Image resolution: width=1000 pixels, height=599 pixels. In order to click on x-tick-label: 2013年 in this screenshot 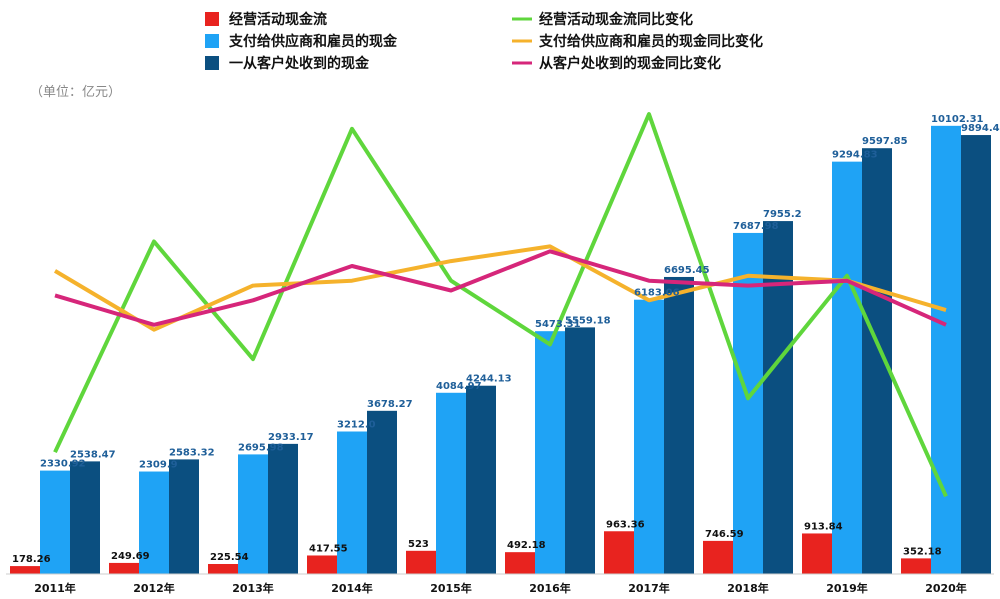, I will do `click(253, 588)`.